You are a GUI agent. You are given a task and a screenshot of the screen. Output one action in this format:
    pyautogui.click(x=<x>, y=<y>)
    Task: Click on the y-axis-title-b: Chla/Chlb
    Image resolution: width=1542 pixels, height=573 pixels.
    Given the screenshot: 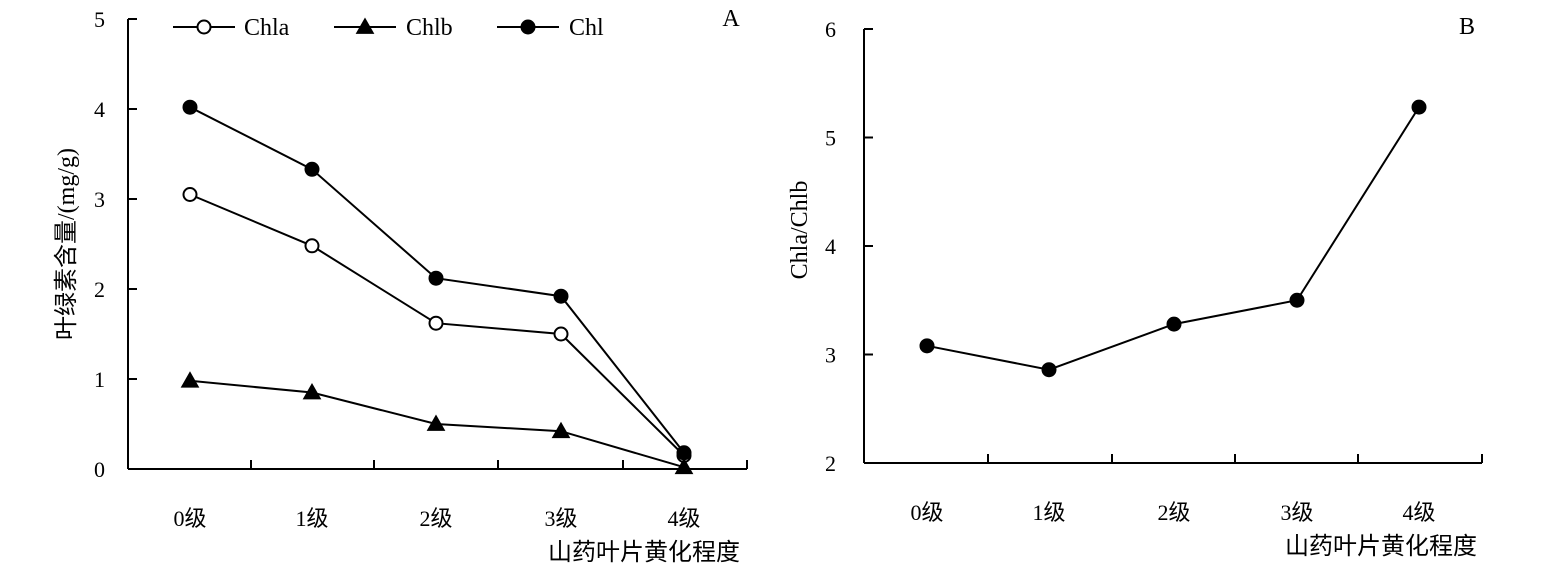 What is the action you would take?
    pyautogui.click(x=800, y=230)
    